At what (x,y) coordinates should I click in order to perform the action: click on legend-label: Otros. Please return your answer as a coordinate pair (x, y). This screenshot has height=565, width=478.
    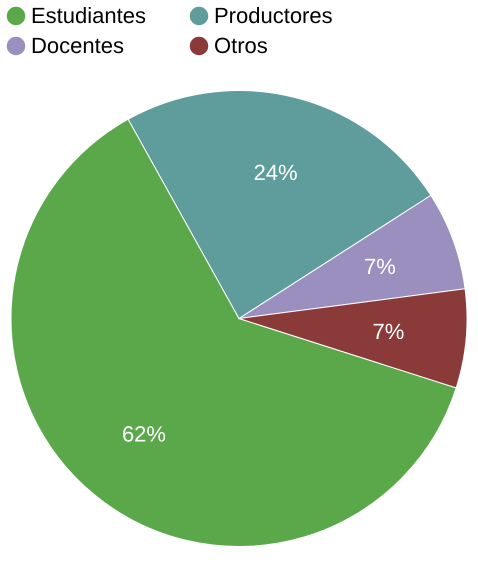
    Looking at the image, I should click on (241, 45).